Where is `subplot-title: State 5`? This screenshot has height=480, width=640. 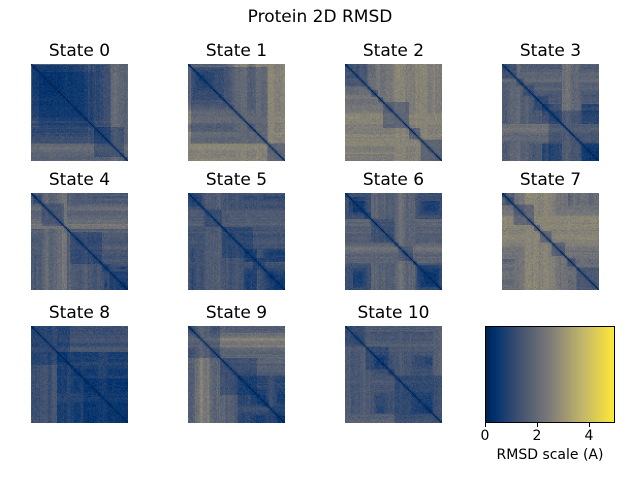
subplot-title: State 5 is located at coordinates (236, 180).